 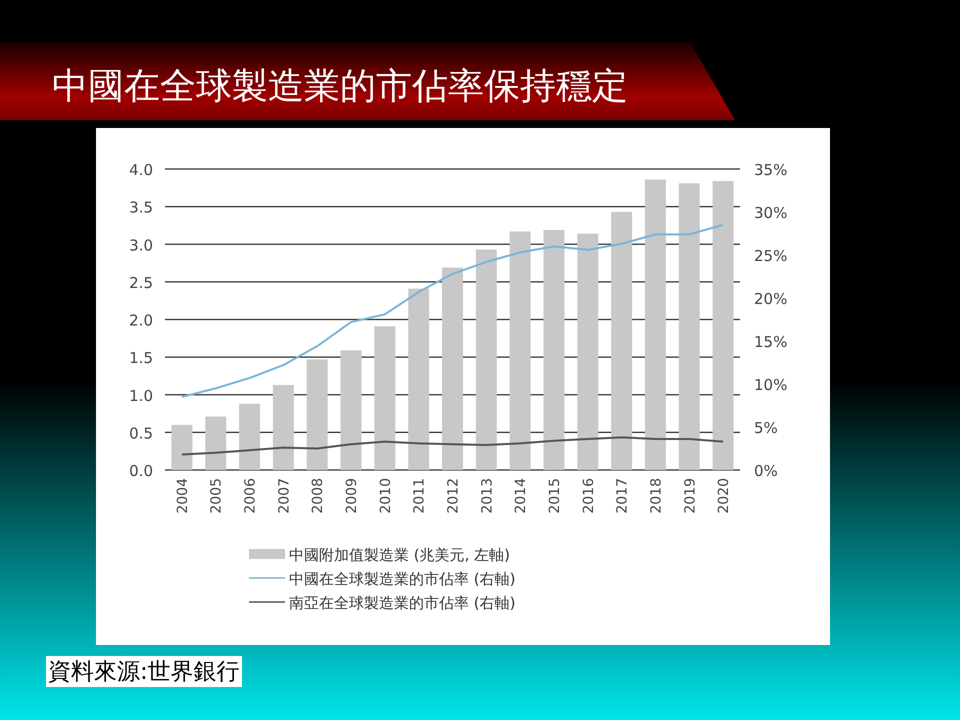 I want to click on x-tick-label: 2010, so click(x=386, y=496).